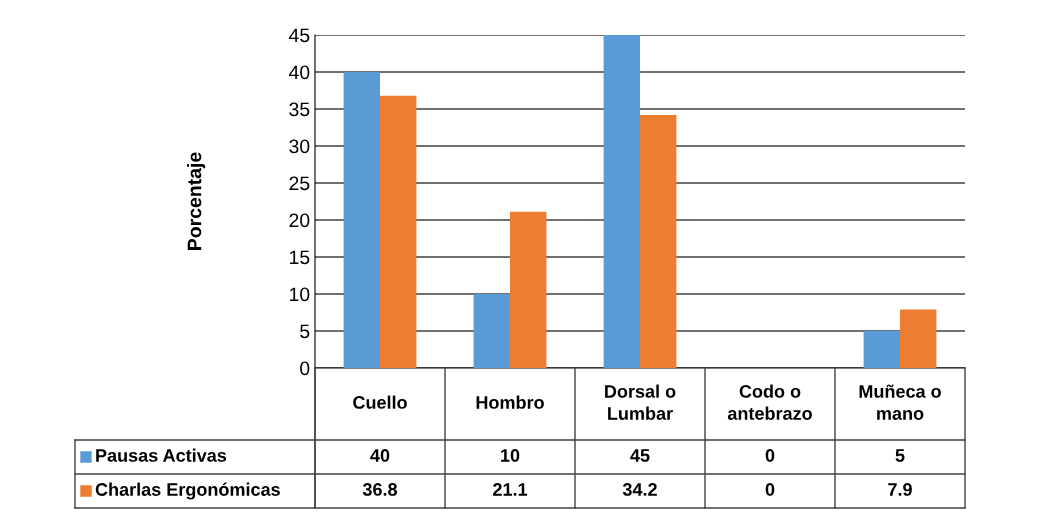 This screenshot has width=1039, height=522. Describe the element at coordinates (161, 455) in the screenshot. I see `legend-label: Pausas Activas` at that location.